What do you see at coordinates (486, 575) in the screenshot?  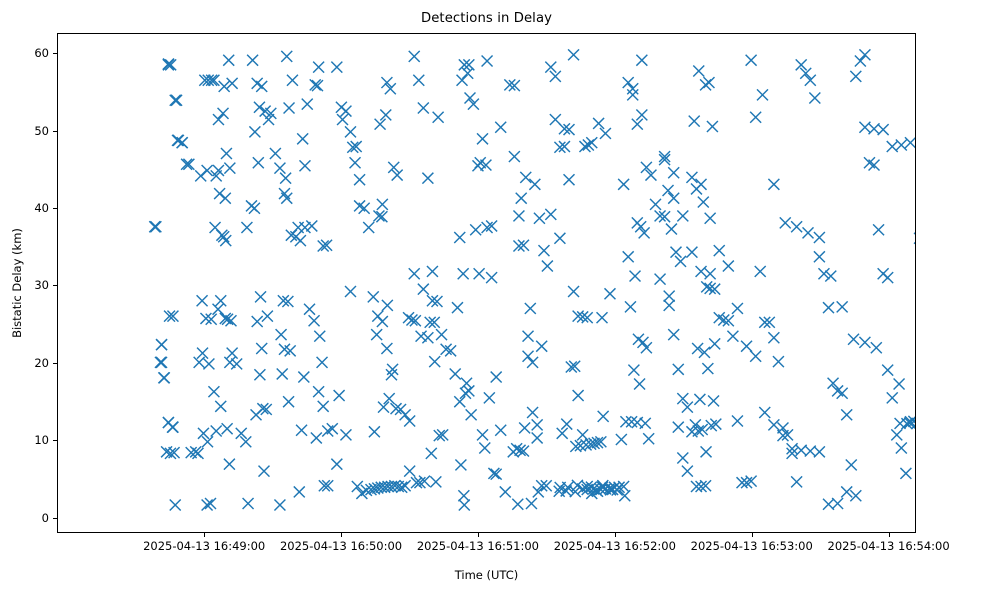 I see `x-axis-label: Time (UTC)` at bounding box center [486, 575].